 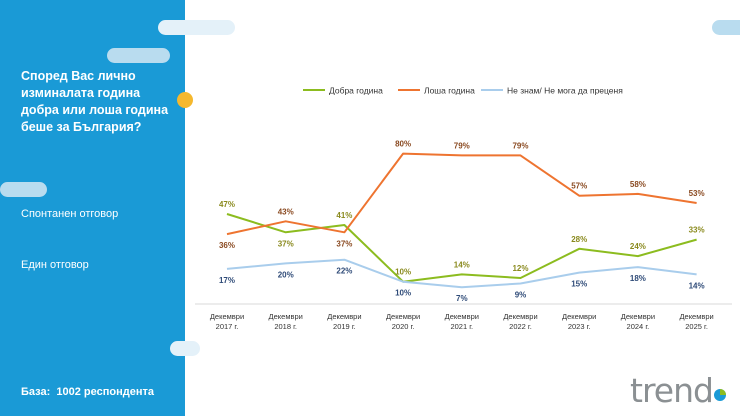 What do you see at coordinates (565, 91) in the screenshot?
I see `legend-label-dont-know: Не знам/ Не мога да преценя` at bounding box center [565, 91].